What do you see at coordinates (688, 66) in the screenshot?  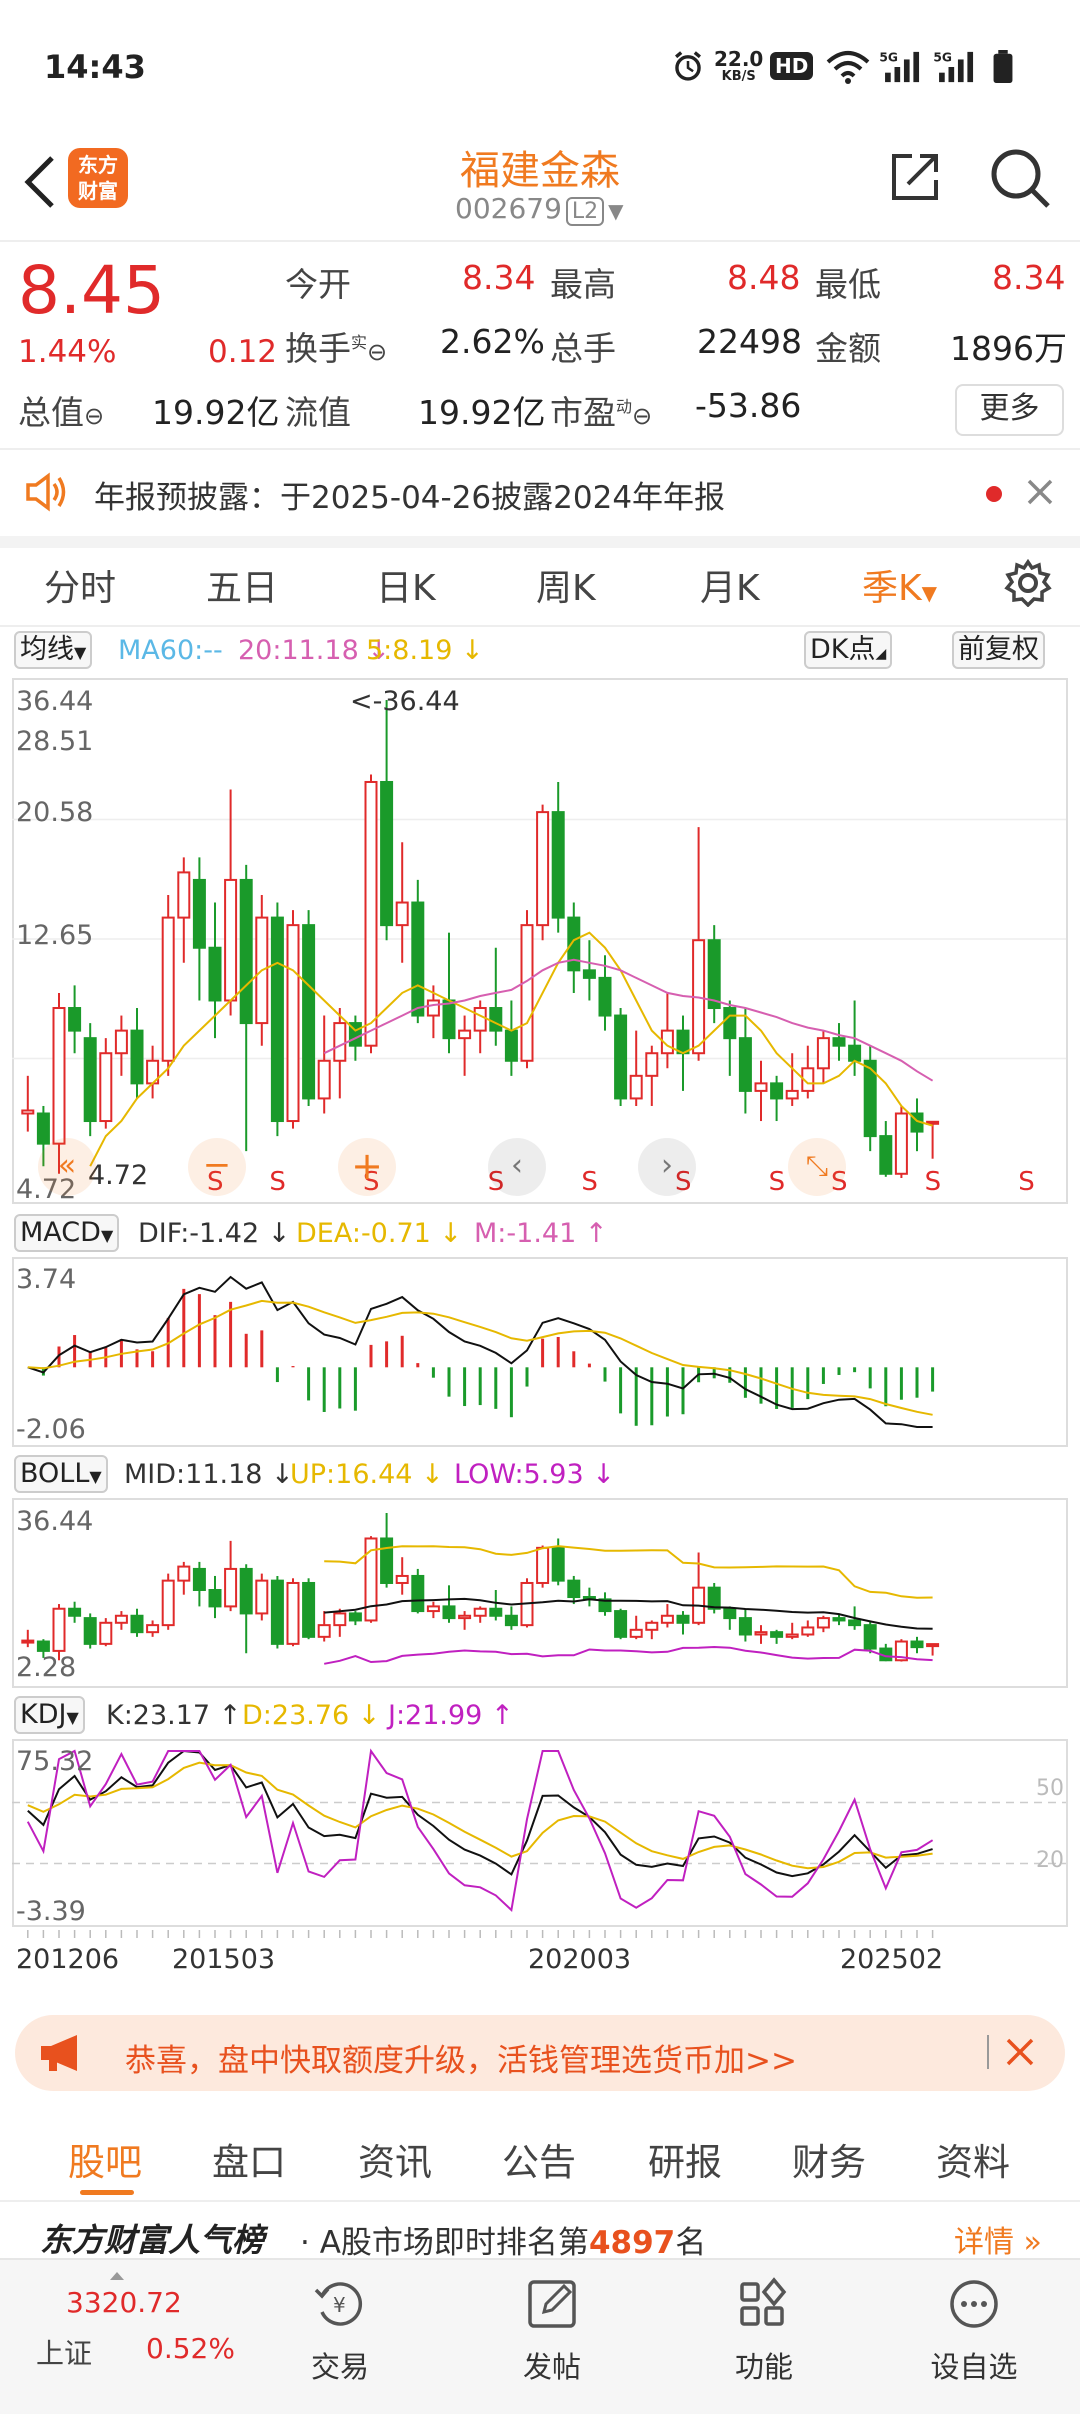 I see `alarm-icon` at bounding box center [688, 66].